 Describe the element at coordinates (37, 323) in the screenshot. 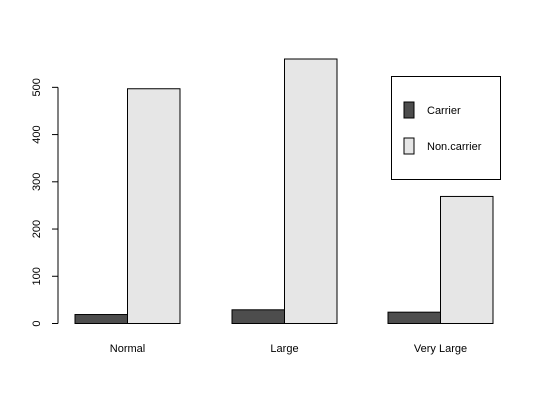

I see `y-tick-label: 0` at that location.